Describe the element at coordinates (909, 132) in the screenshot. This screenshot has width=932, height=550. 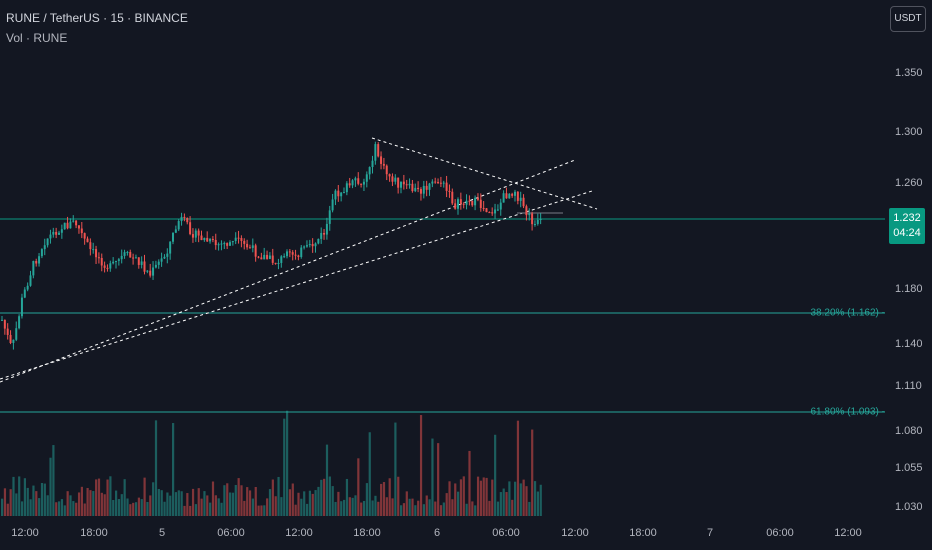
I see `price-tick-label: 1.300` at that location.